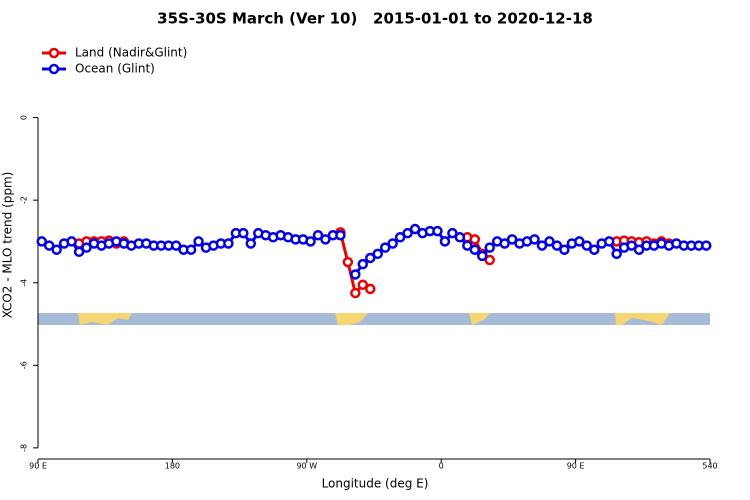 The height and width of the screenshot is (500, 750). Describe the element at coordinates (441, 466) in the screenshot. I see `x-tick-label: 0` at that location.